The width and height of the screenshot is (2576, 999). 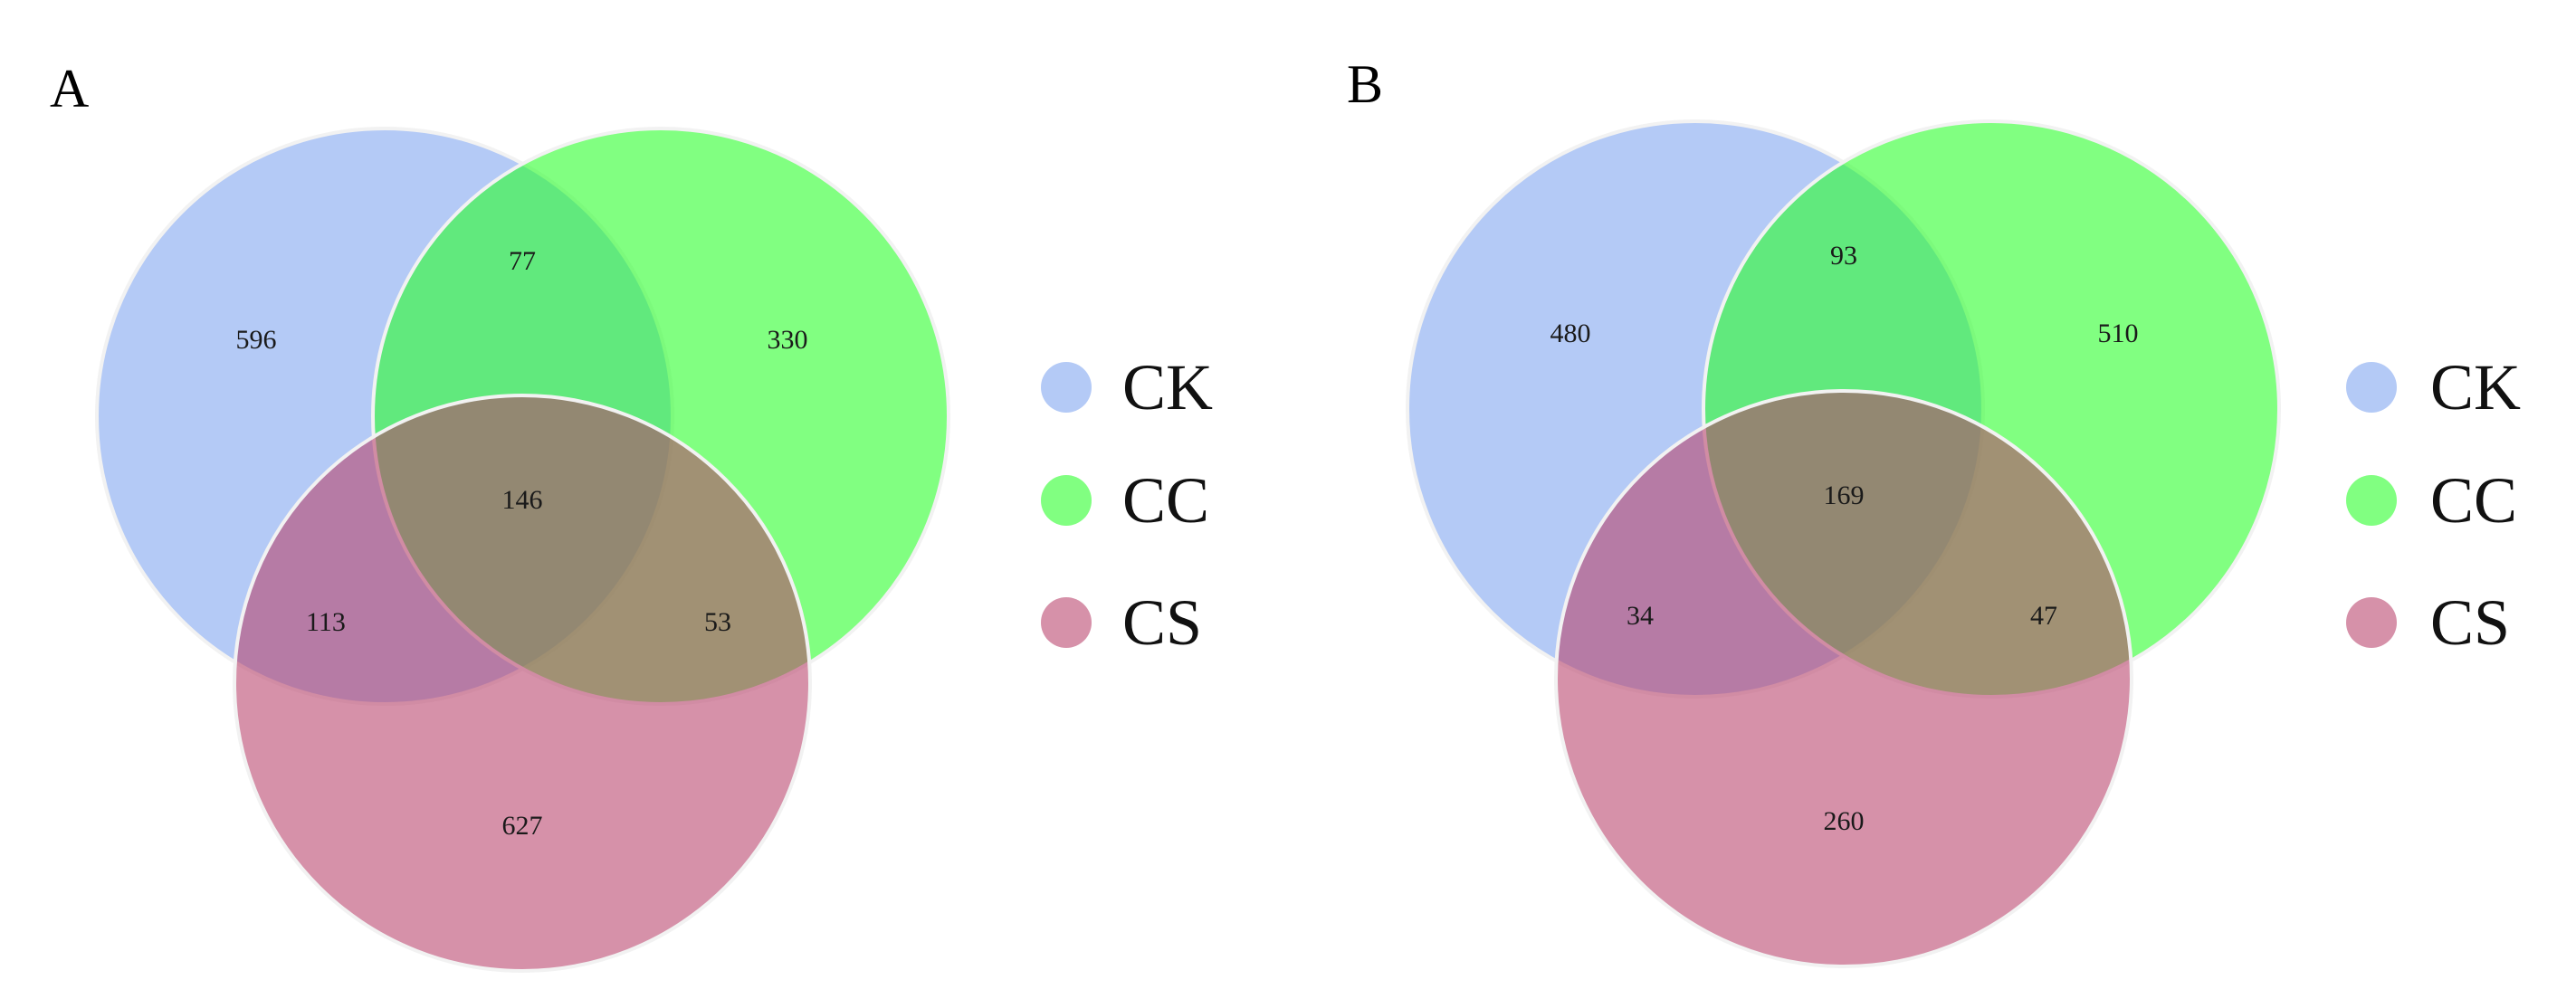 I want to click on venn-a-count-ck-cs: 113, so click(x=326, y=622).